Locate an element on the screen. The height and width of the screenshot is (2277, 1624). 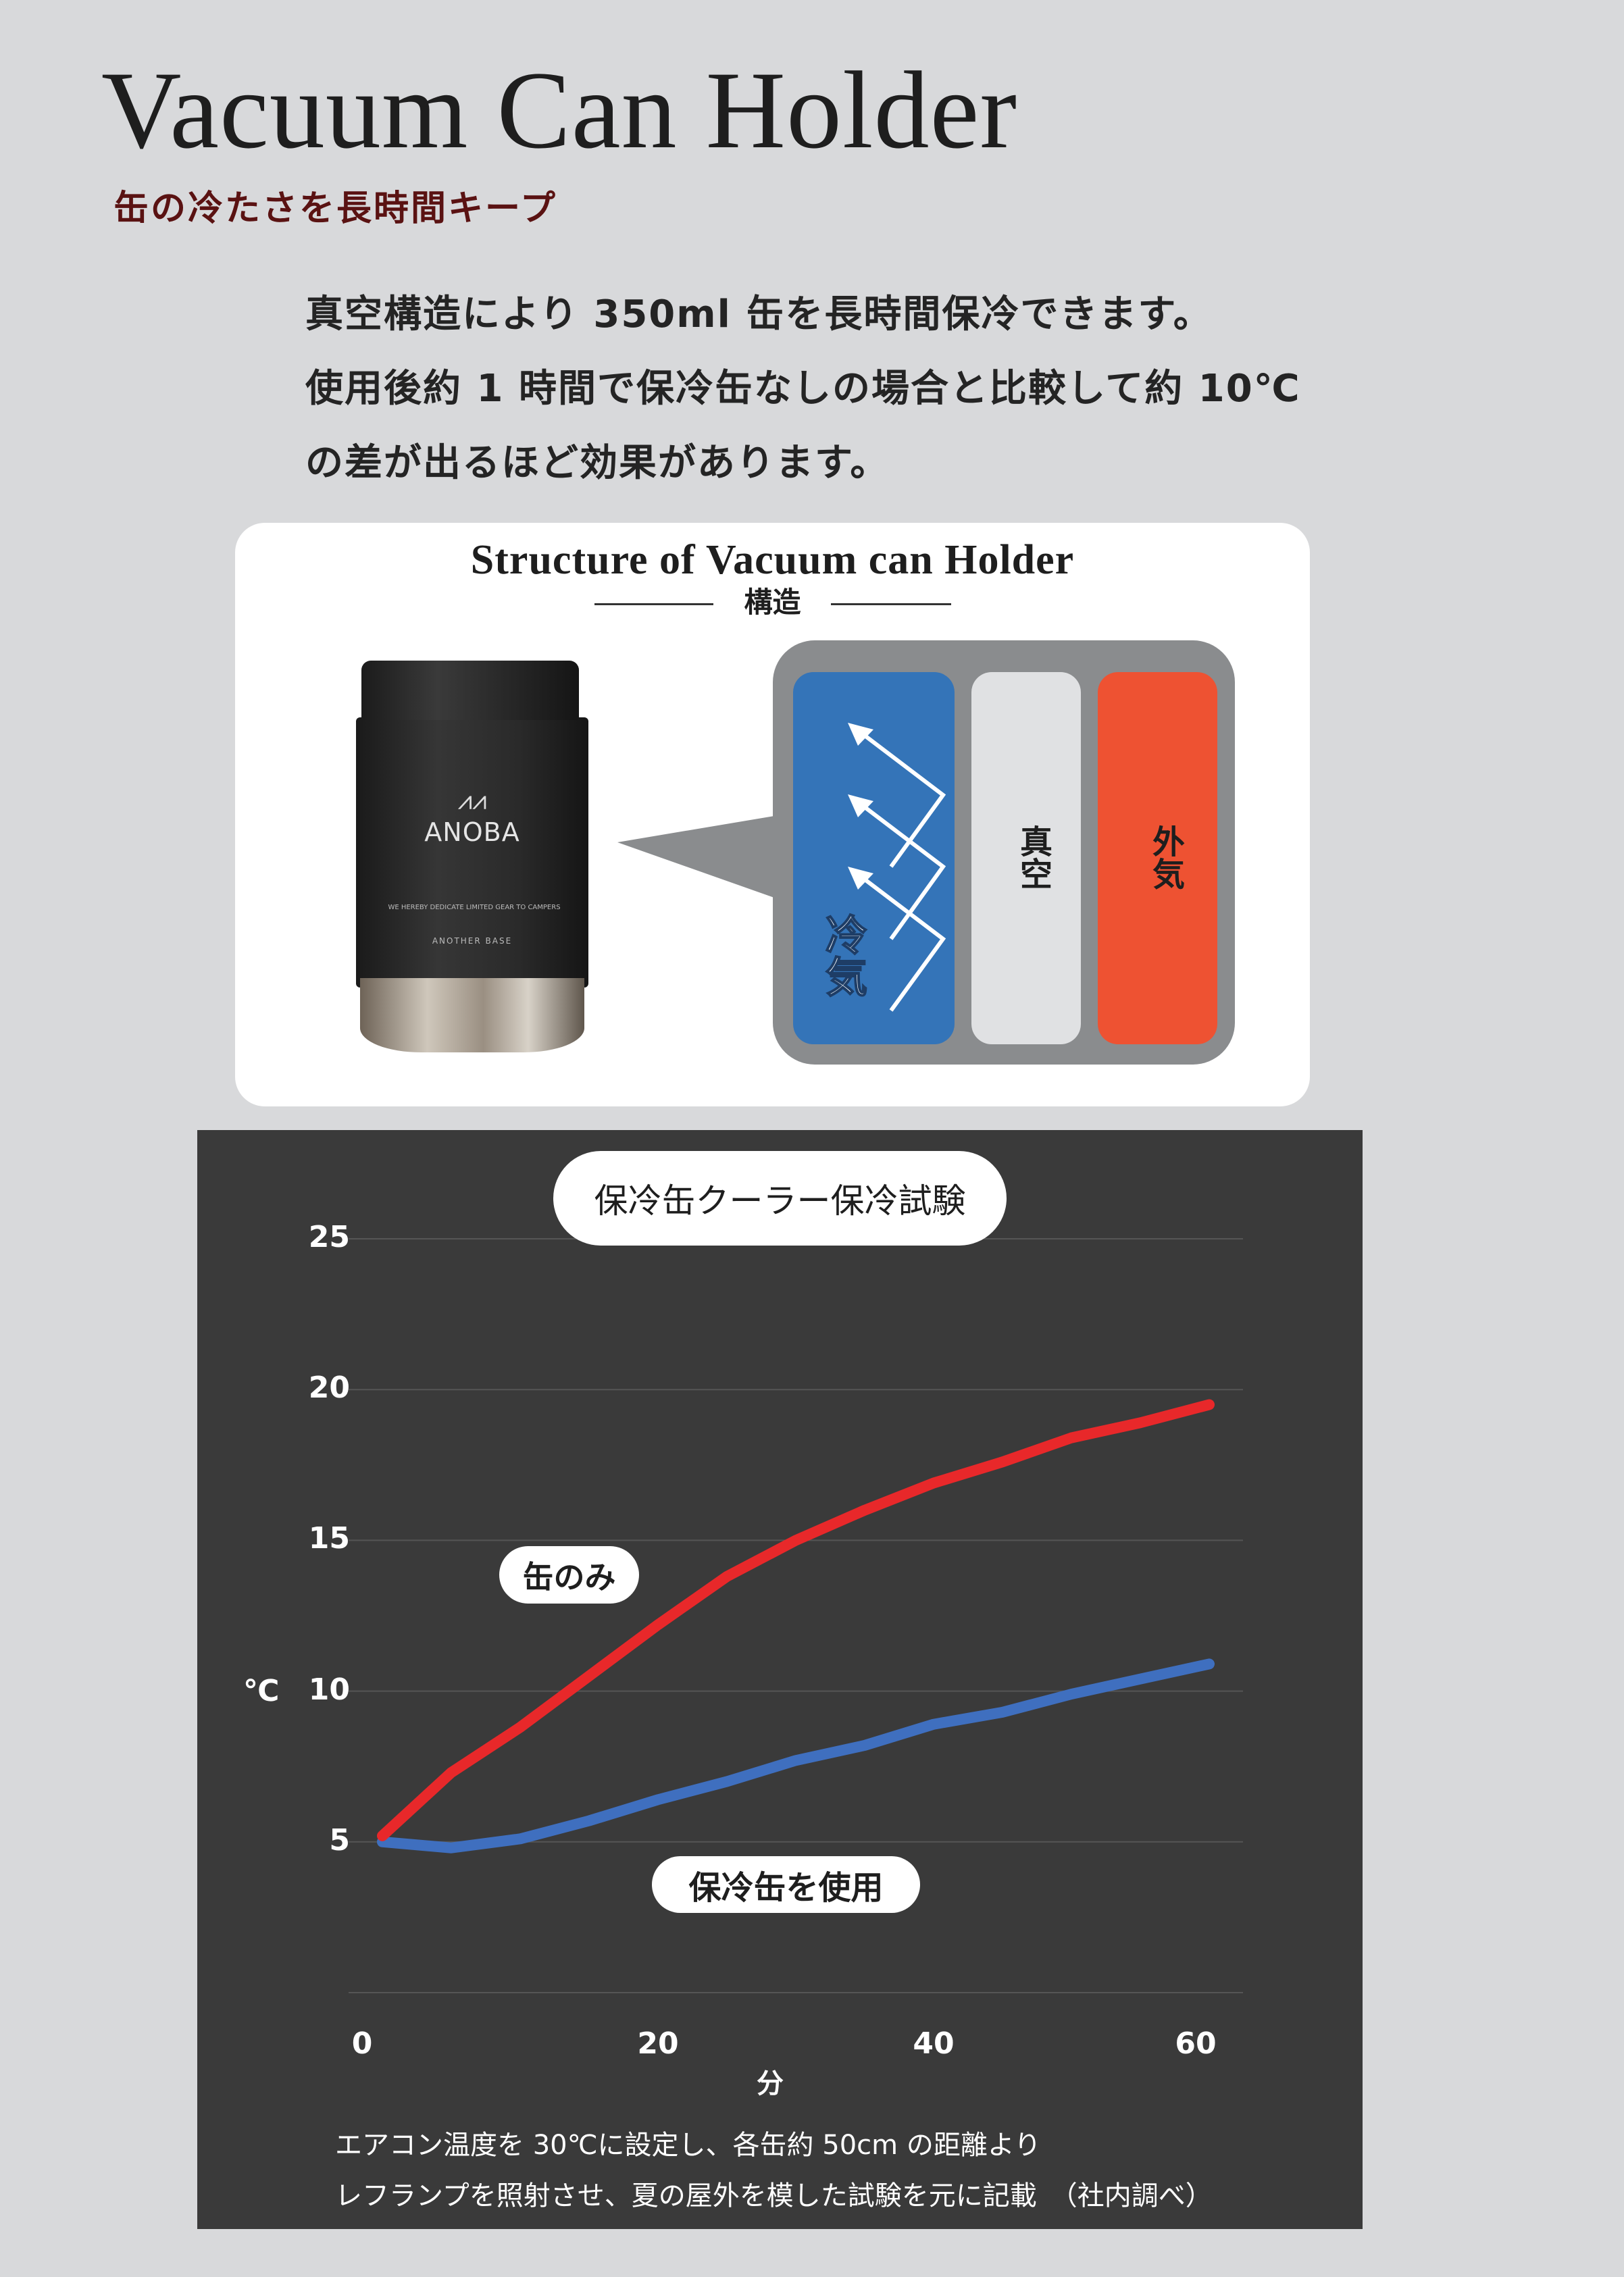
y-tick-label: 20 is located at coordinates (329, 1389).